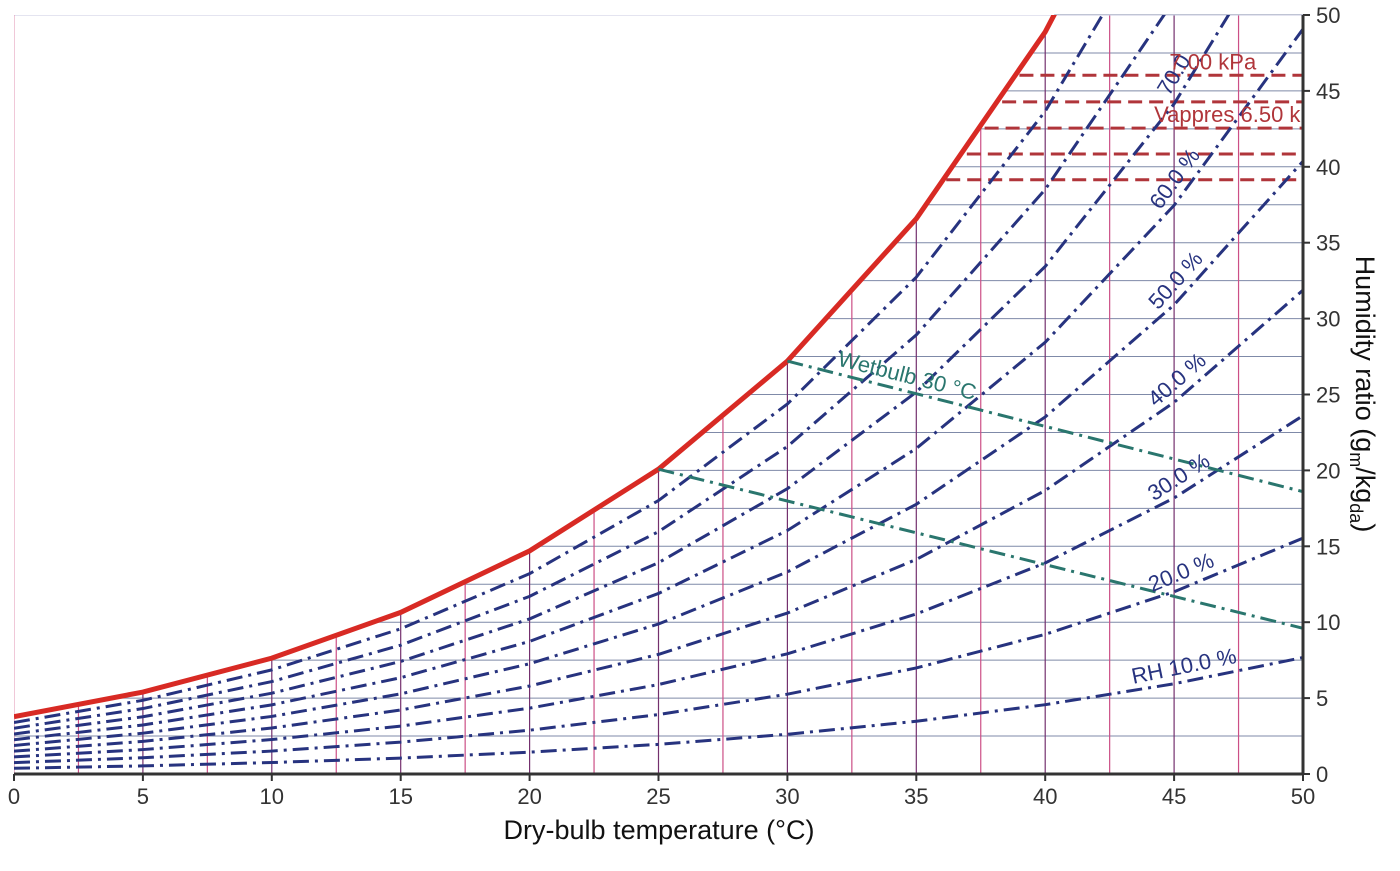  Describe the element at coordinates (529, 796) in the screenshot. I see `x-tick-label: 20` at that location.